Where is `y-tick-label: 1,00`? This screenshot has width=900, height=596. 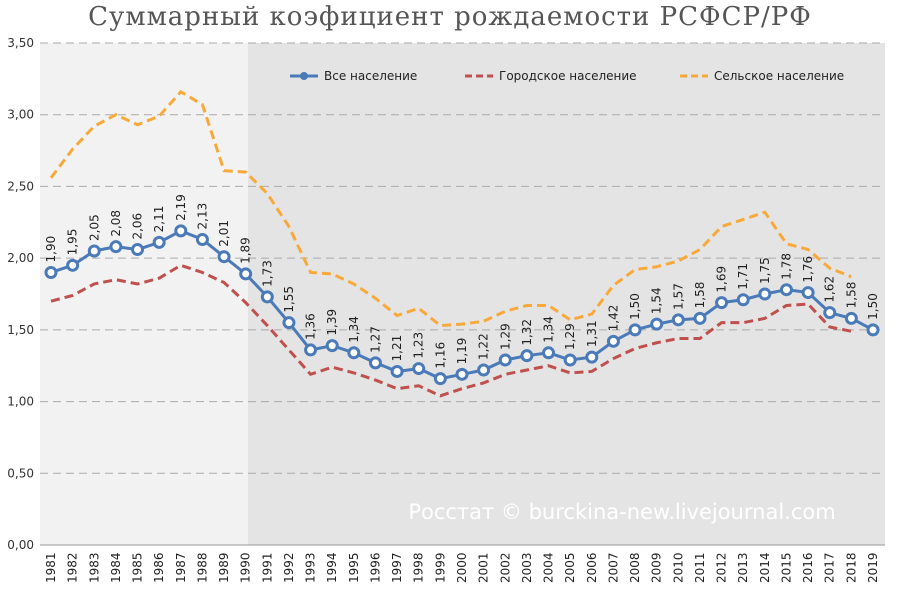
y-tick-label: 1,00 is located at coordinates (20, 402).